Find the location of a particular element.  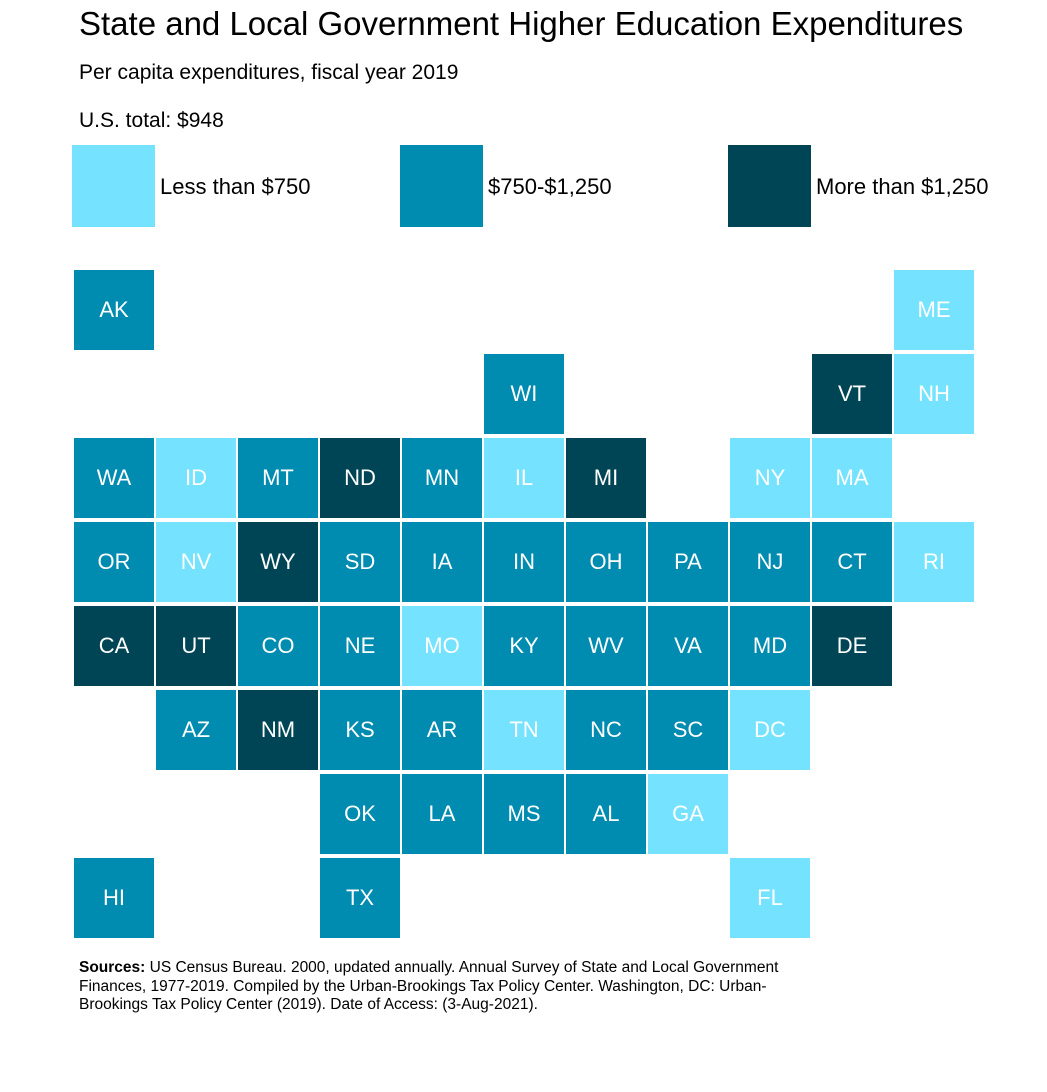

state-tile-nh: NH is located at coordinates (934, 394).